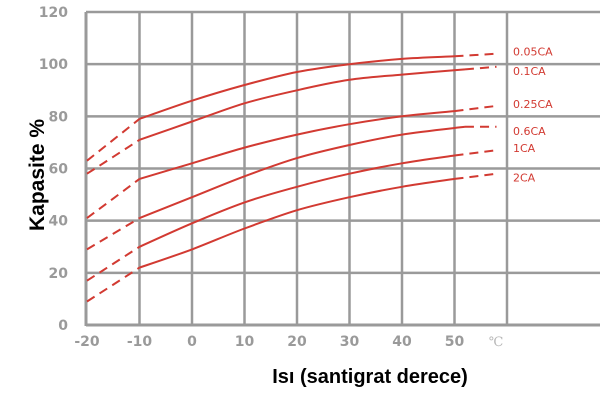 This screenshot has height=393, width=600. What do you see at coordinates (53, 13) in the screenshot?
I see `y-tick-label: 120` at bounding box center [53, 13].